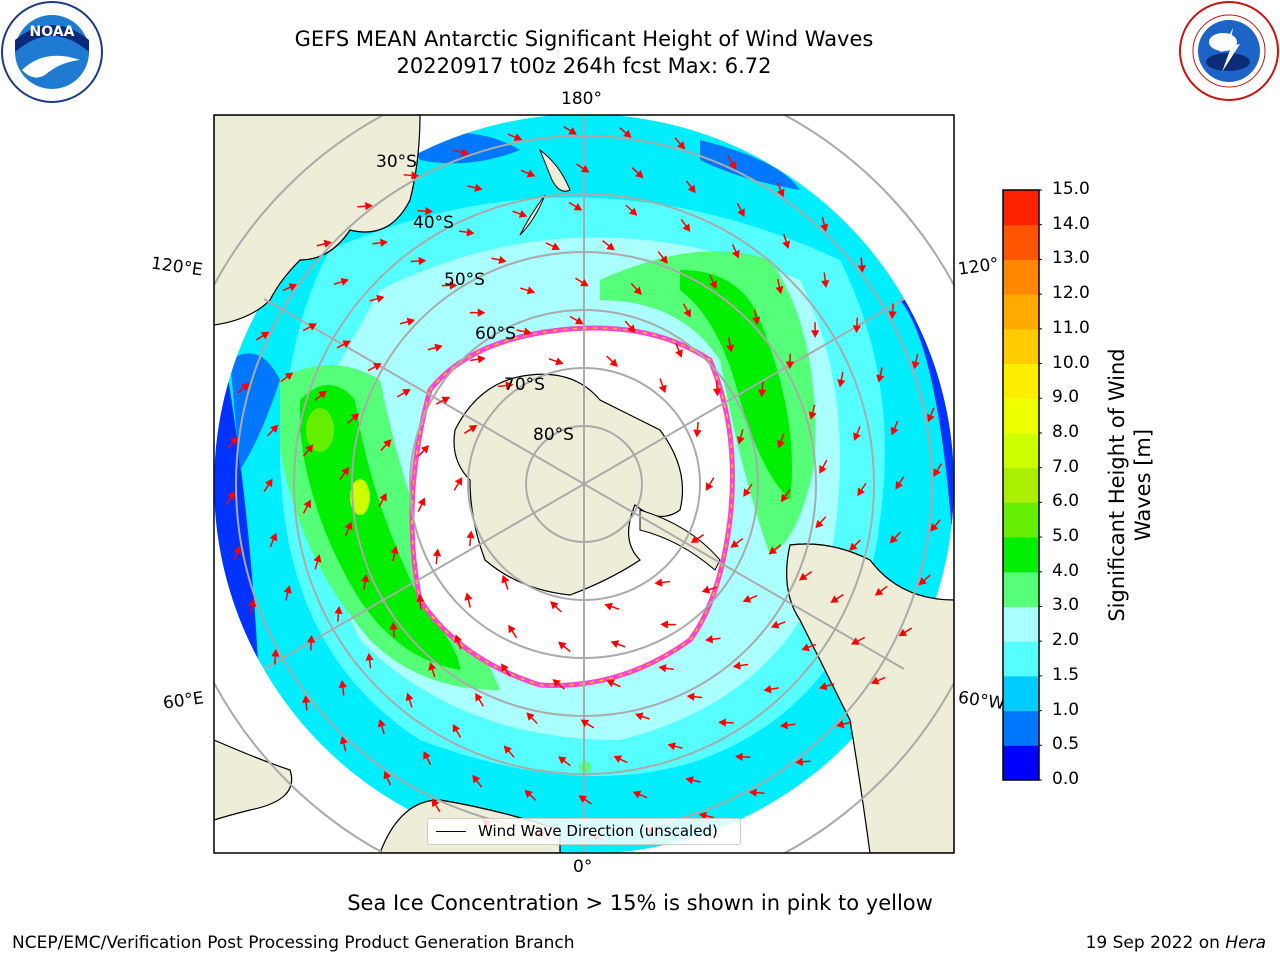  I want to click on colorbar-tick: 4.0, so click(1066, 570).